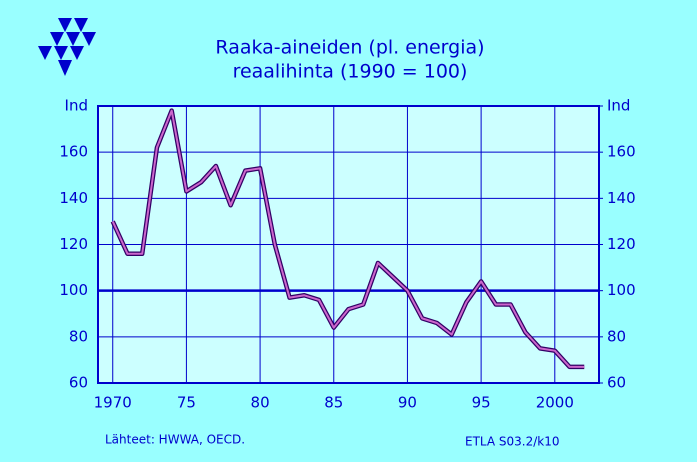 The height and width of the screenshot is (462, 697). I want to click on y-tick-label: 140, so click(73, 198).